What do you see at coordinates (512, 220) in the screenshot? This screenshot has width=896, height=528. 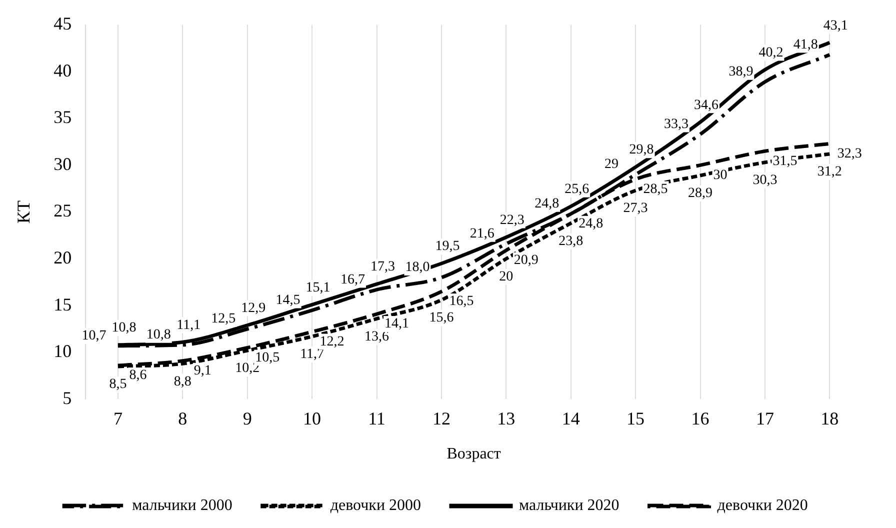 I see `data-label: 22,3` at bounding box center [512, 220].